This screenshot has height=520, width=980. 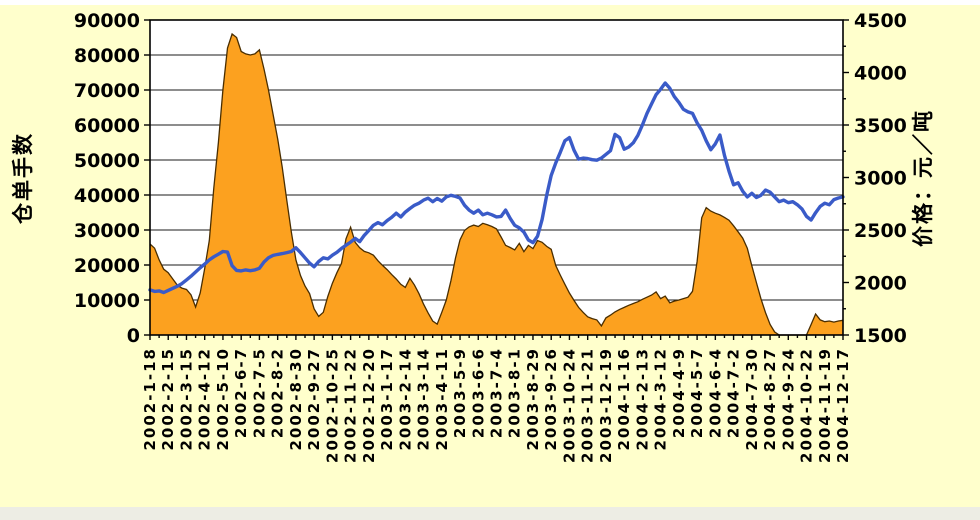 I want to click on bottom-edge-strip, so click(x=490, y=513).